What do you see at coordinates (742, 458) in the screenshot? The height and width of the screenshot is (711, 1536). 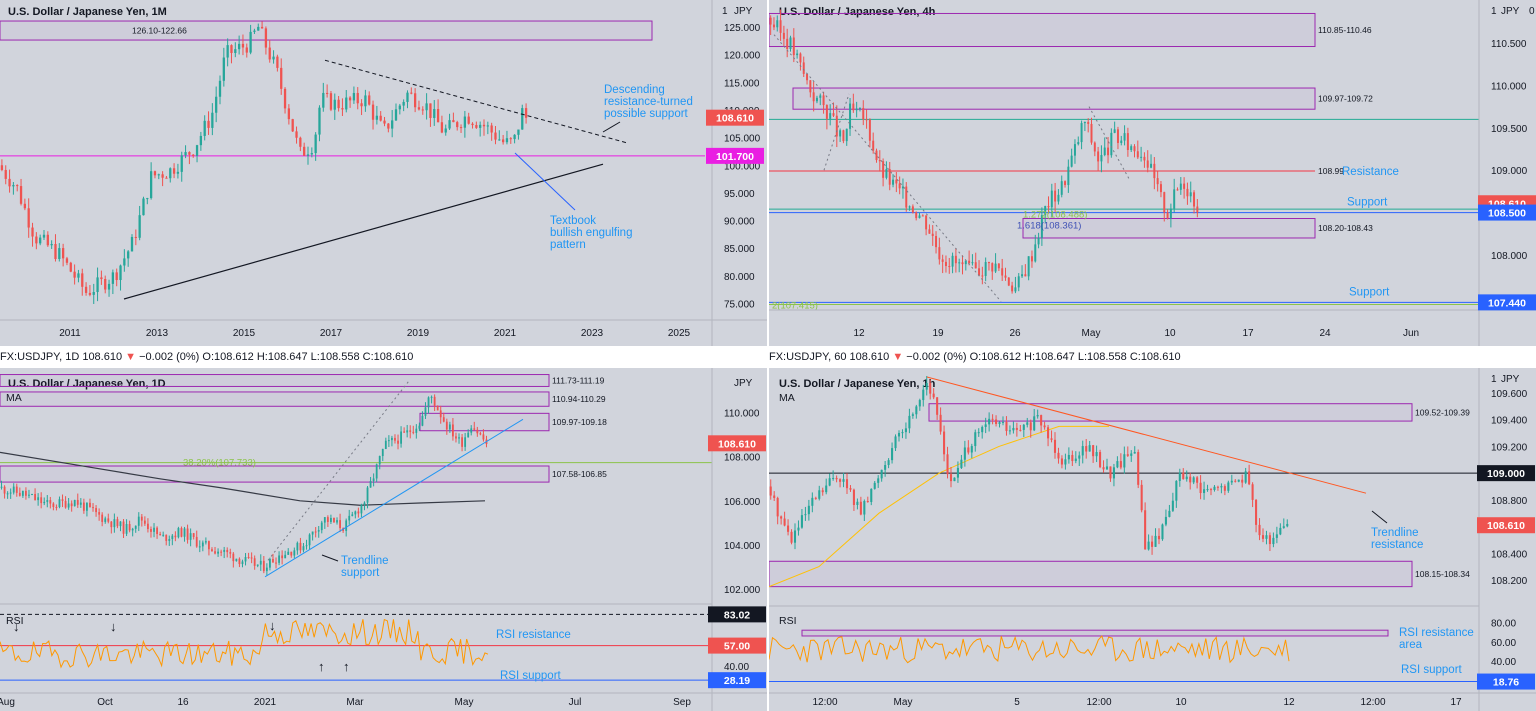 I see `y-tick-label: 108.000` at bounding box center [742, 458].